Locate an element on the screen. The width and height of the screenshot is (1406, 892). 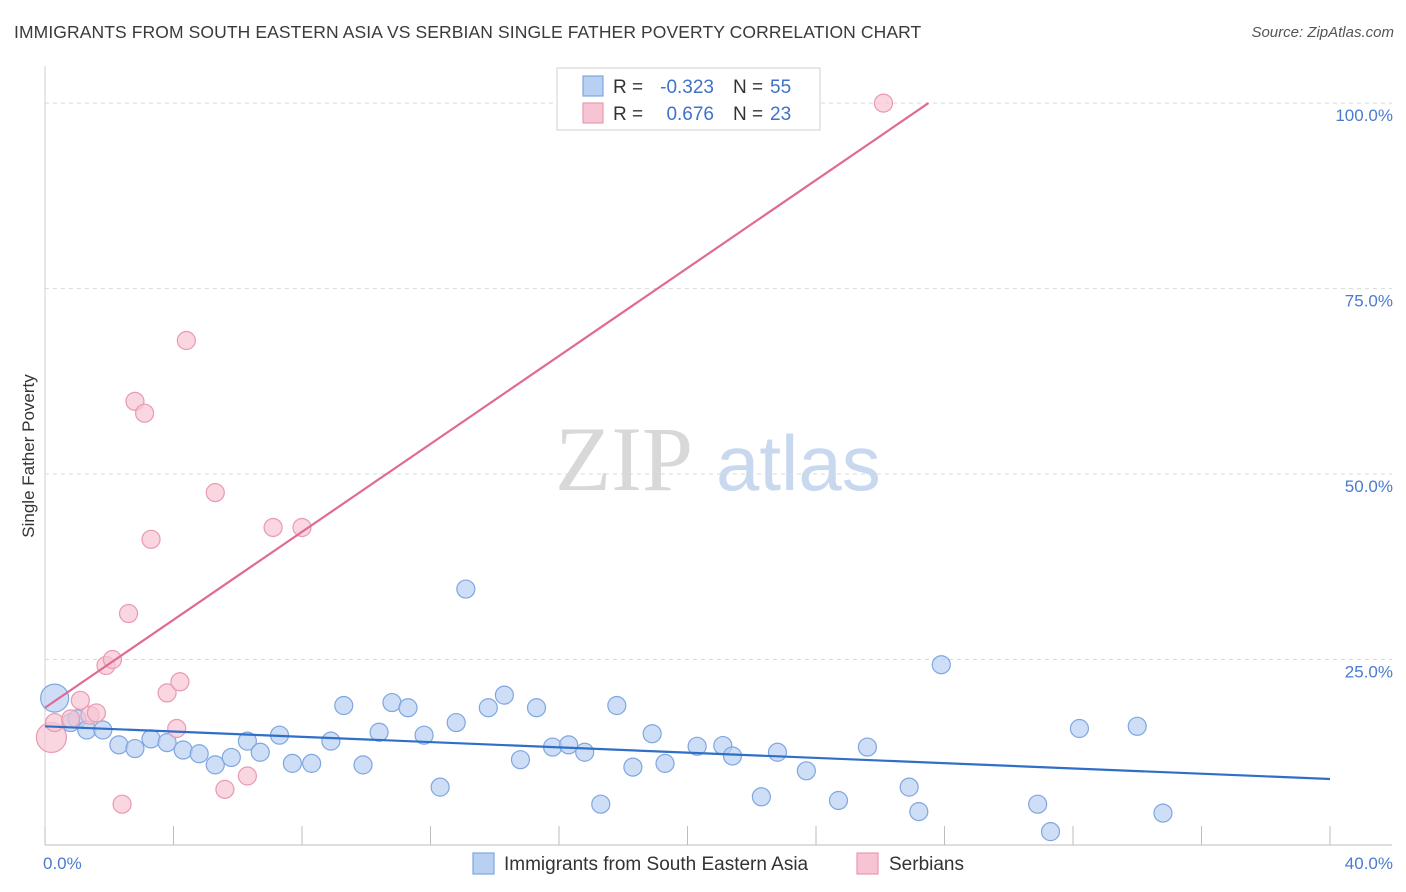
y-tick-label-0: 25.0% is located at coordinates (1369, 672).